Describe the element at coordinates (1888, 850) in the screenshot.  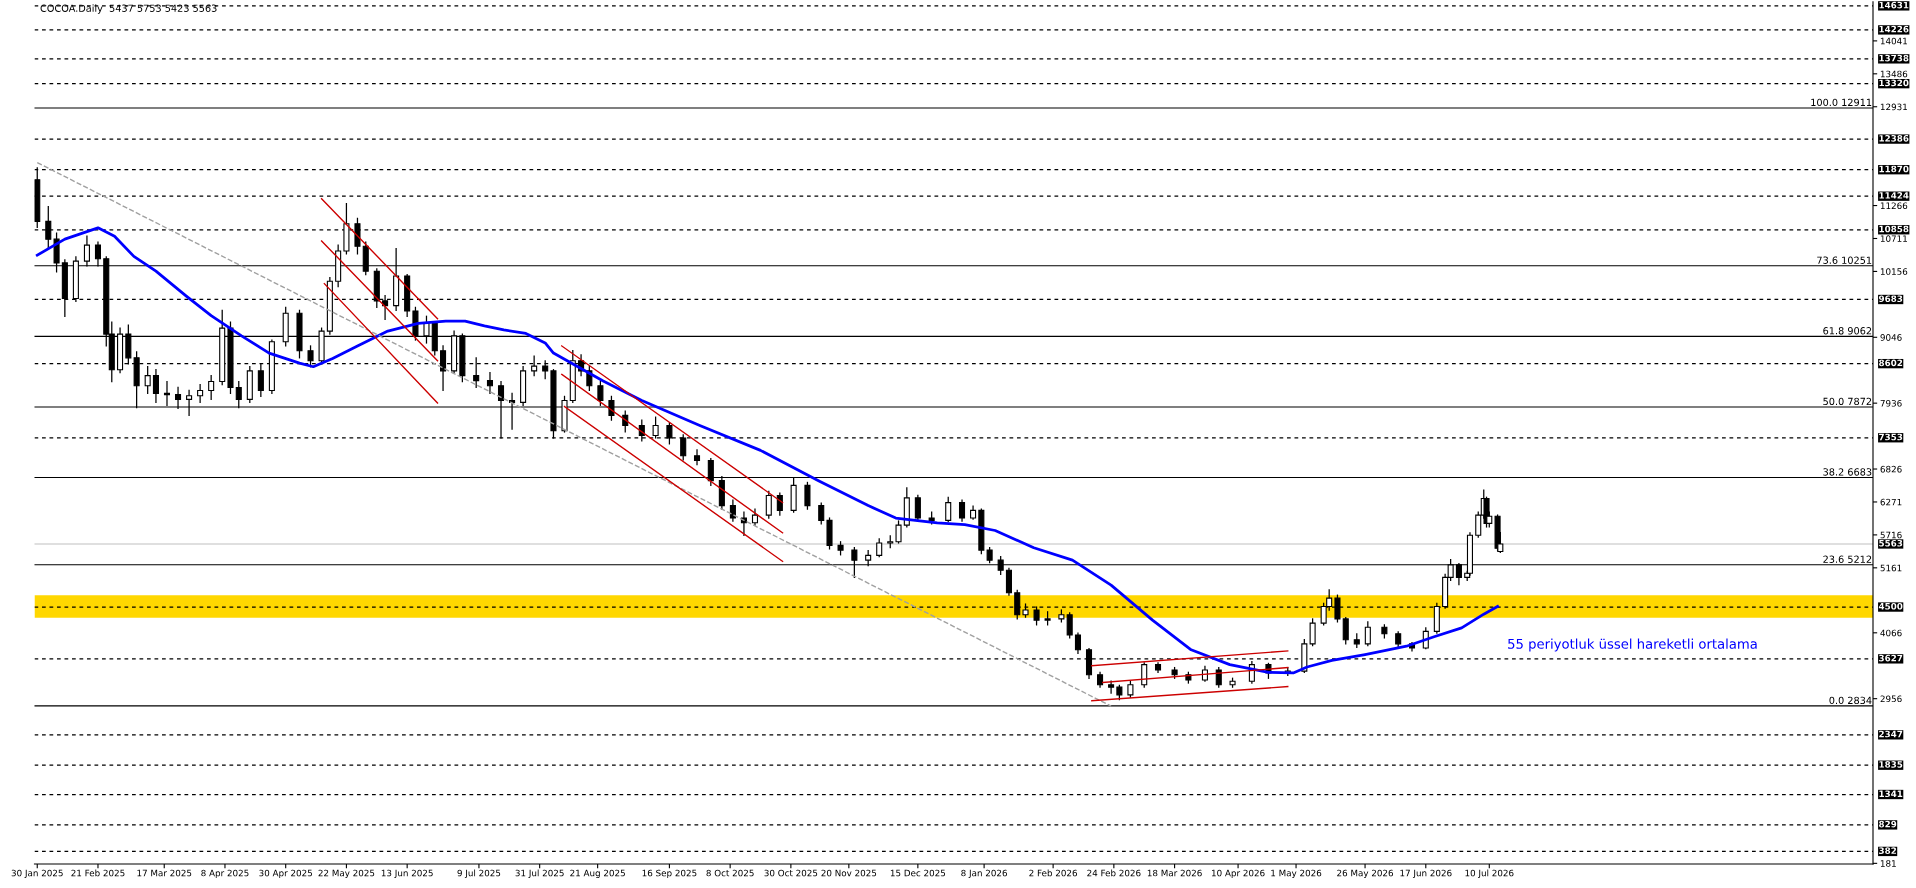
I see `ref-line-label: 382` at that location.